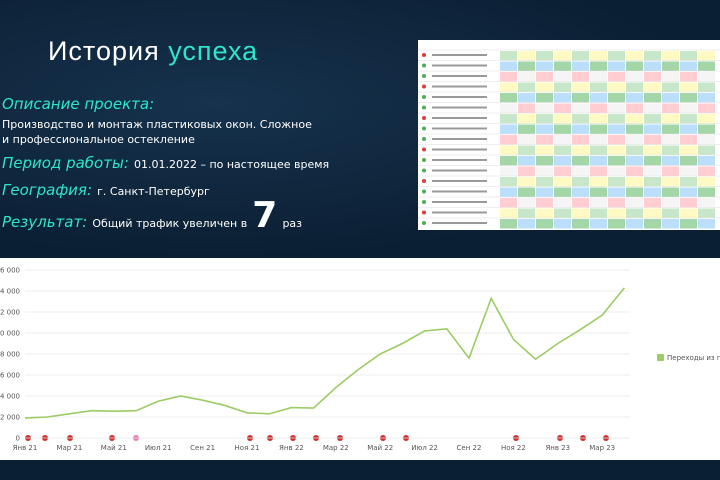  I want to click on y-tick-label: 0, so click(18, 439).